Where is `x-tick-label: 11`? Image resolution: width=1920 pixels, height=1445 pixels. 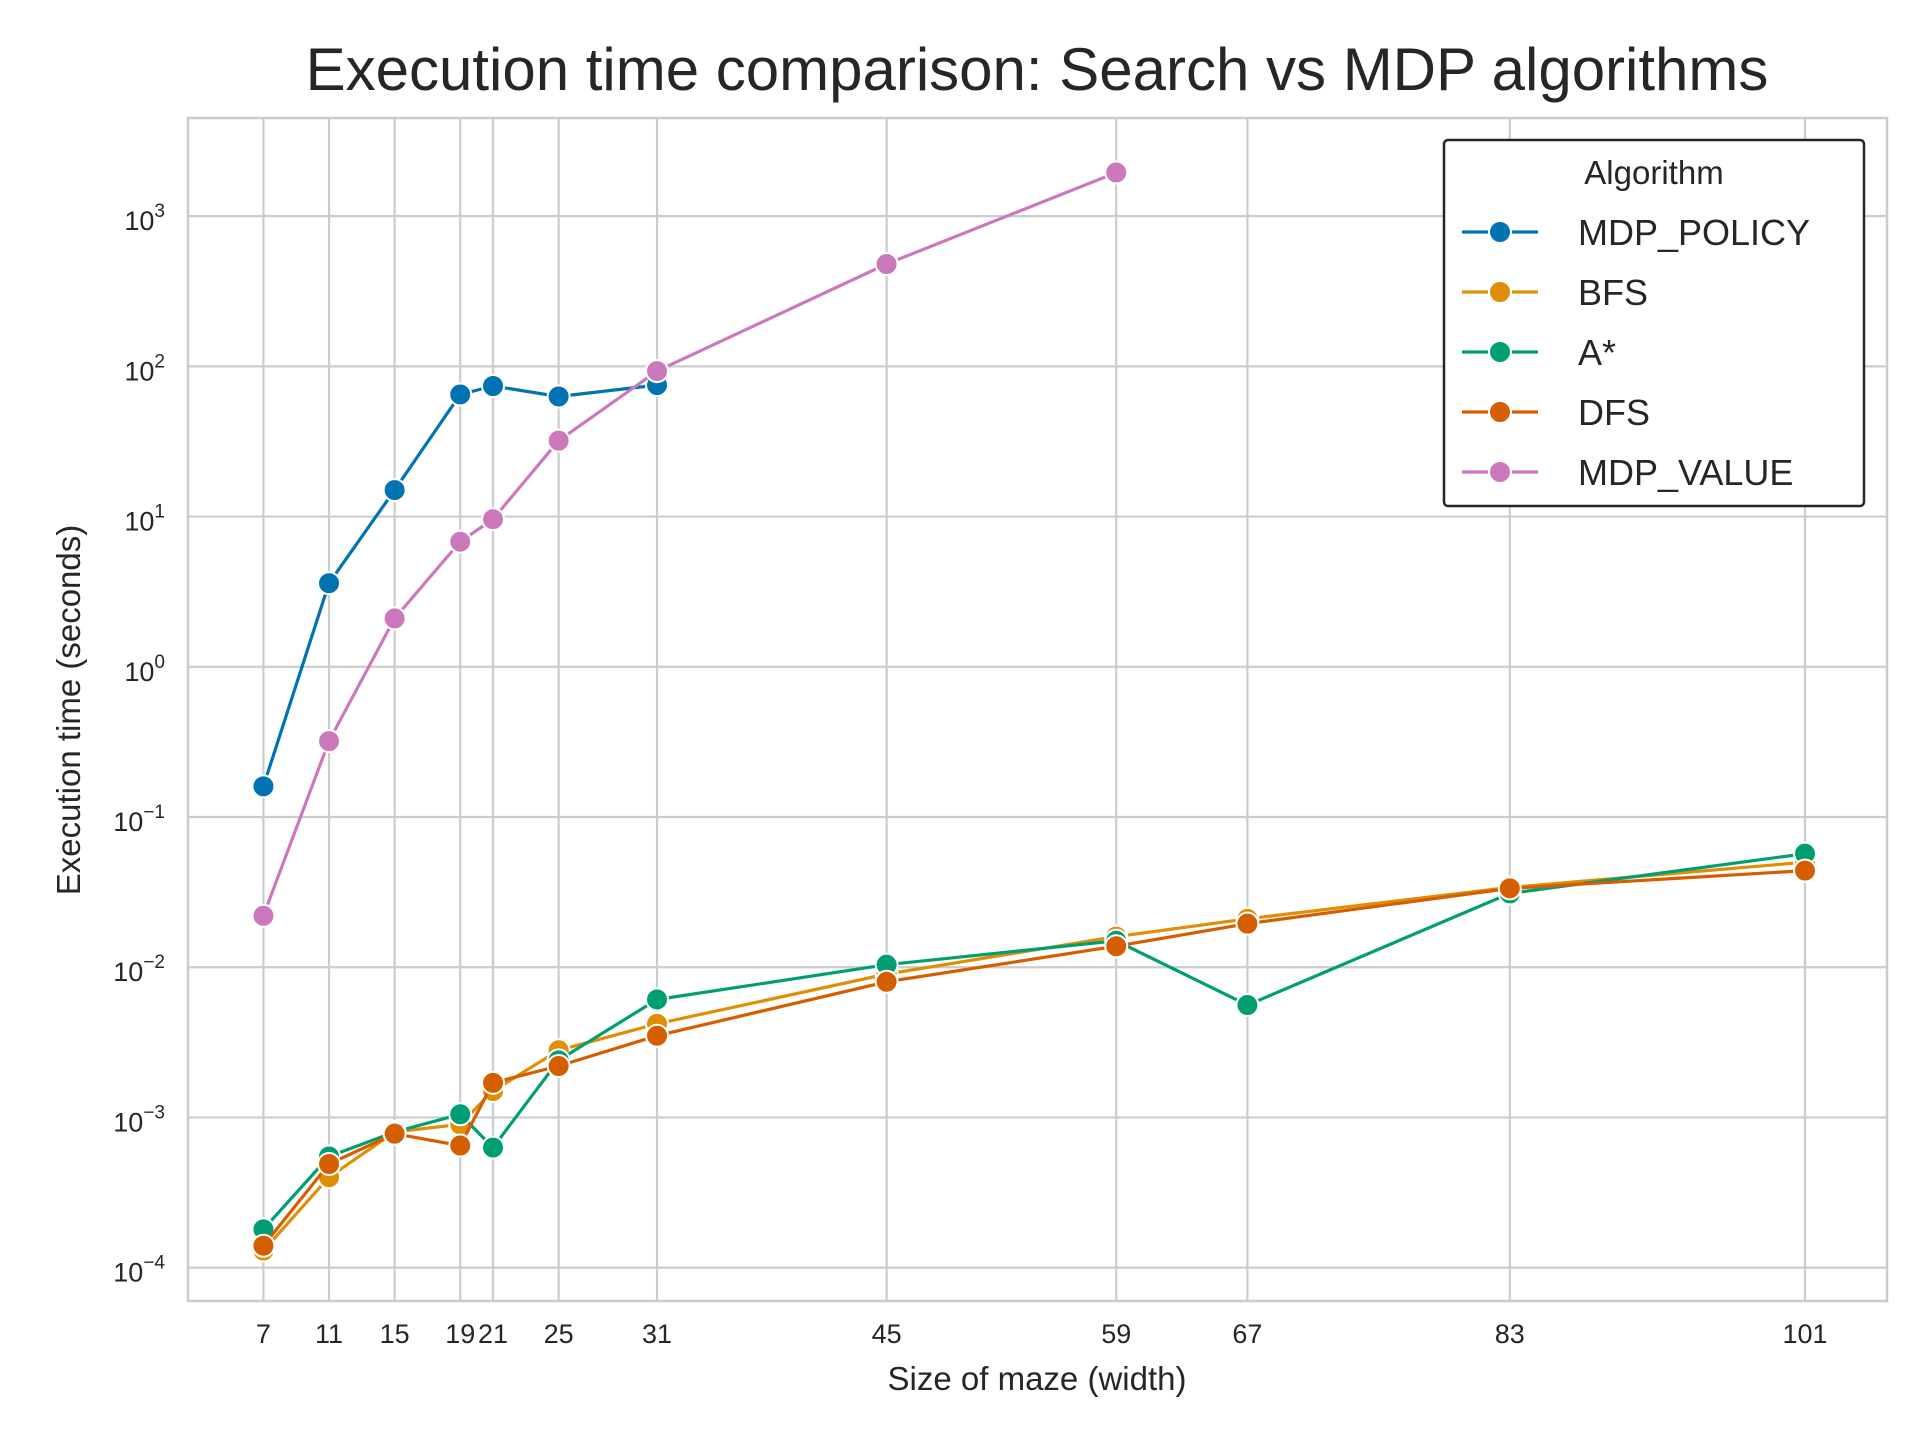
x-tick-label: 11 is located at coordinates (329, 1334).